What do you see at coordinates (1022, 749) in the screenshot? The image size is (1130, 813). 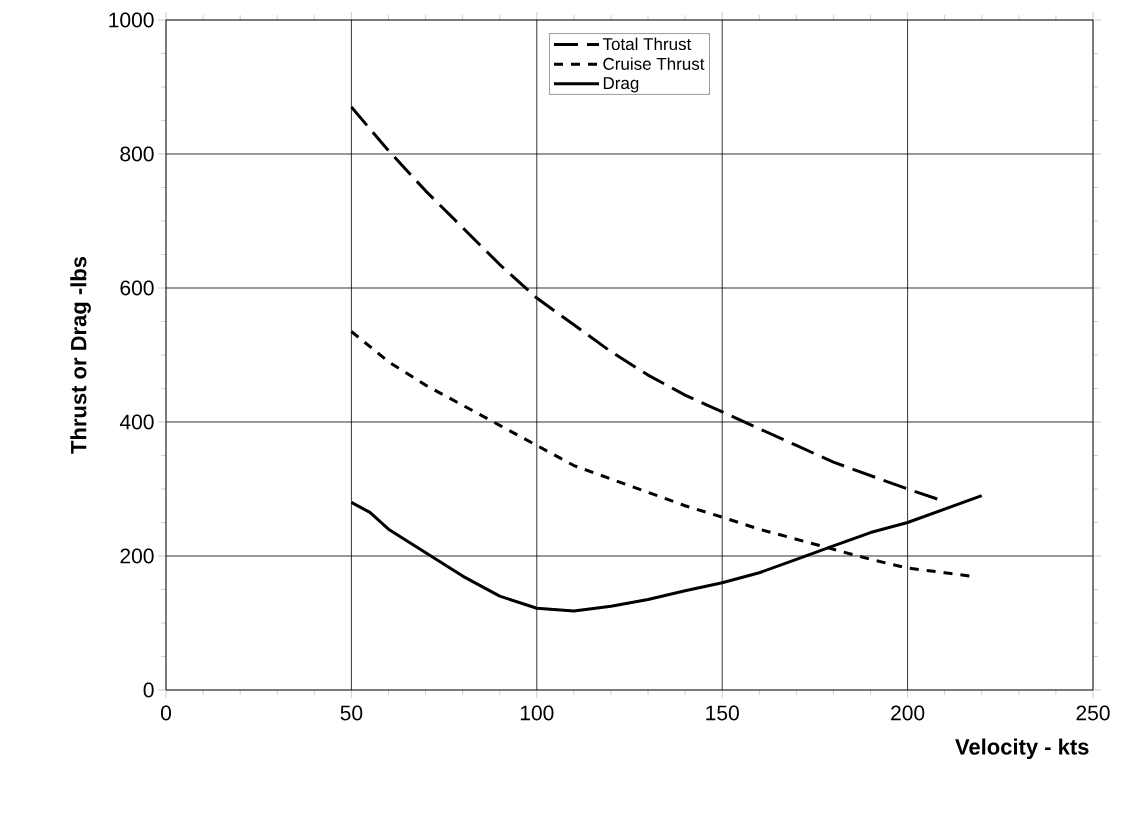 I see `x-axis-title: Velocity - kts` at bounding box center [1022, 749].